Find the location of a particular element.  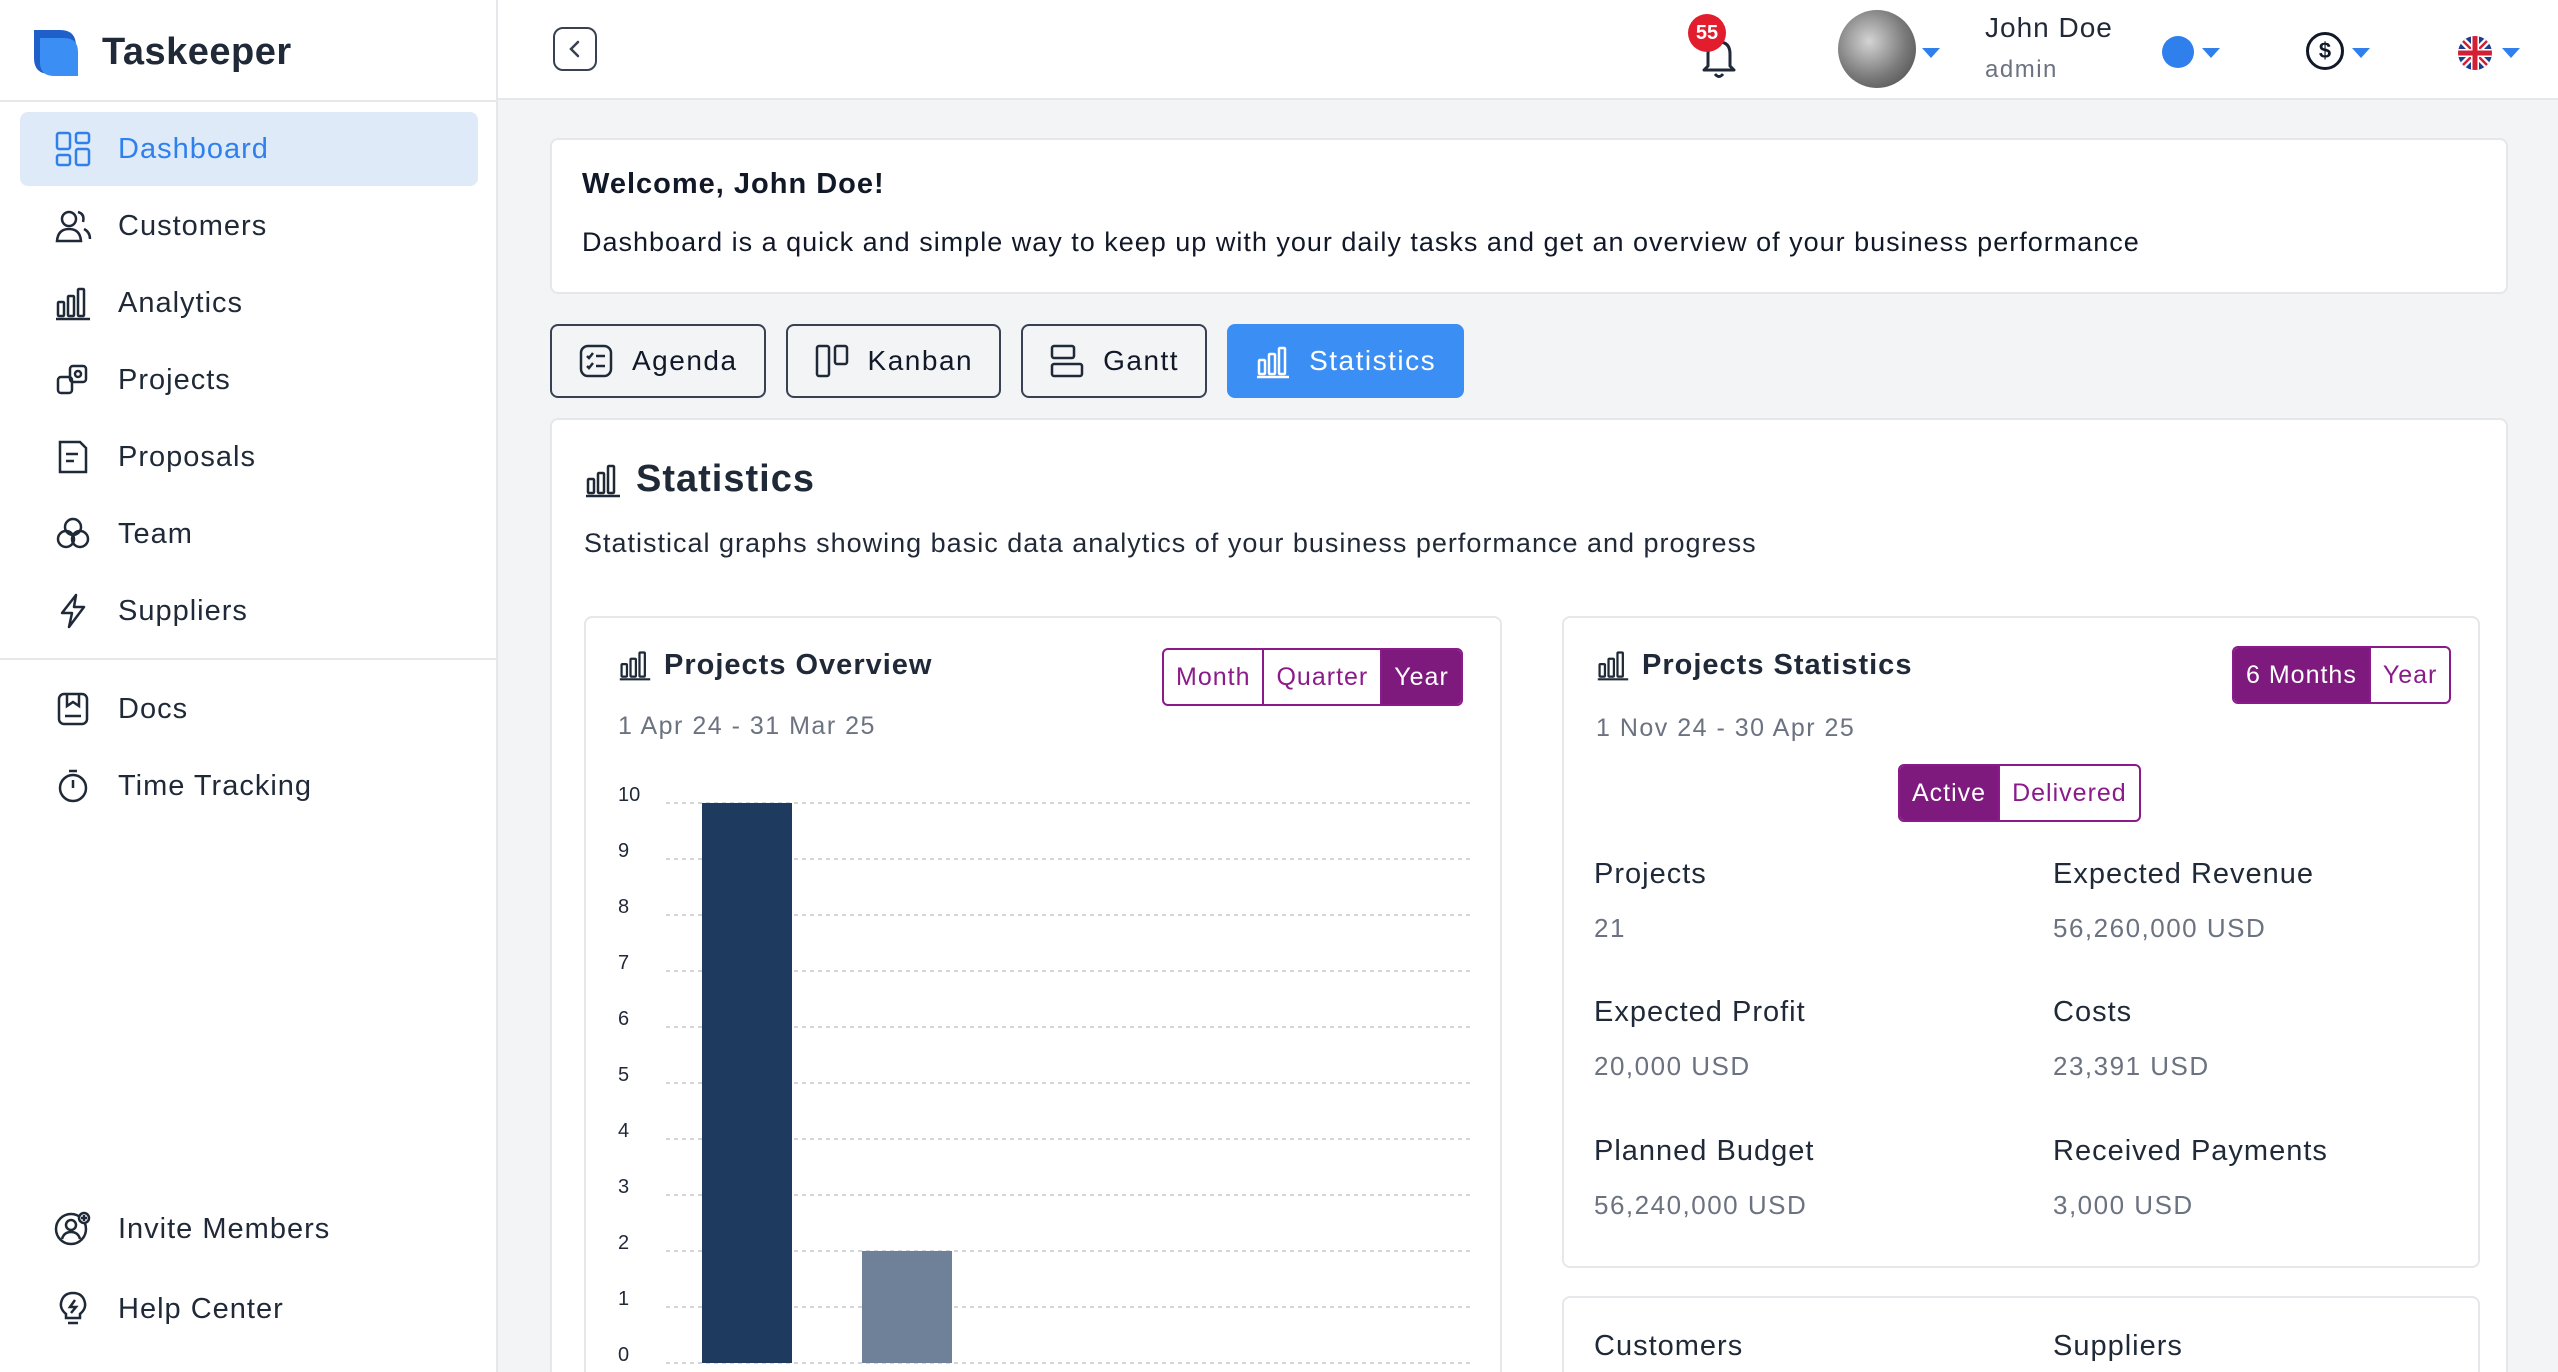

stat-value: 21 is located at coordinates (1610, 928).